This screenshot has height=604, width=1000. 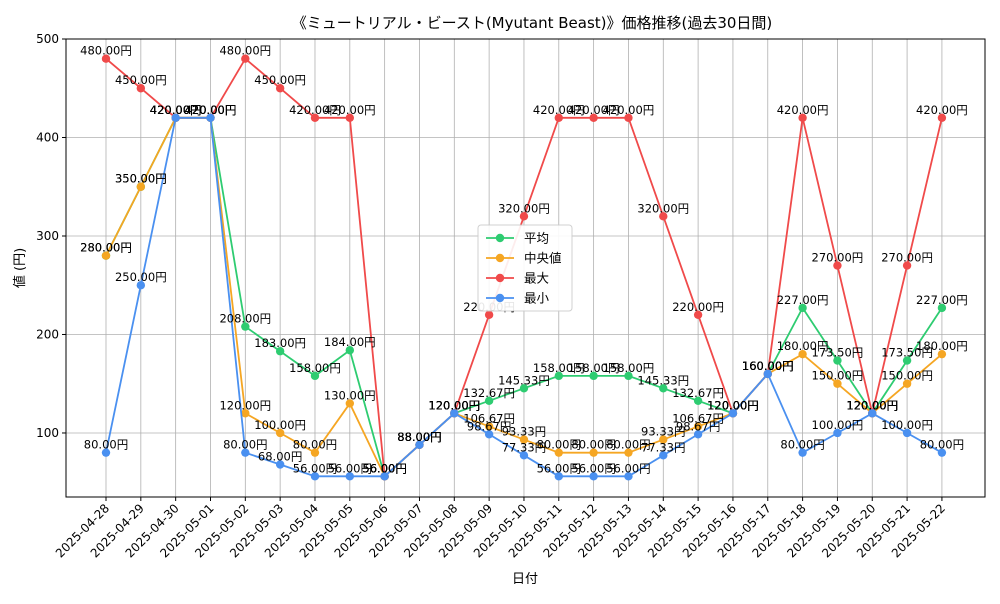 What do you see at coordinates (543, 258) in the screenshot?
I see `legend-entry-label: 中央値` at bounding box center [543, 258].